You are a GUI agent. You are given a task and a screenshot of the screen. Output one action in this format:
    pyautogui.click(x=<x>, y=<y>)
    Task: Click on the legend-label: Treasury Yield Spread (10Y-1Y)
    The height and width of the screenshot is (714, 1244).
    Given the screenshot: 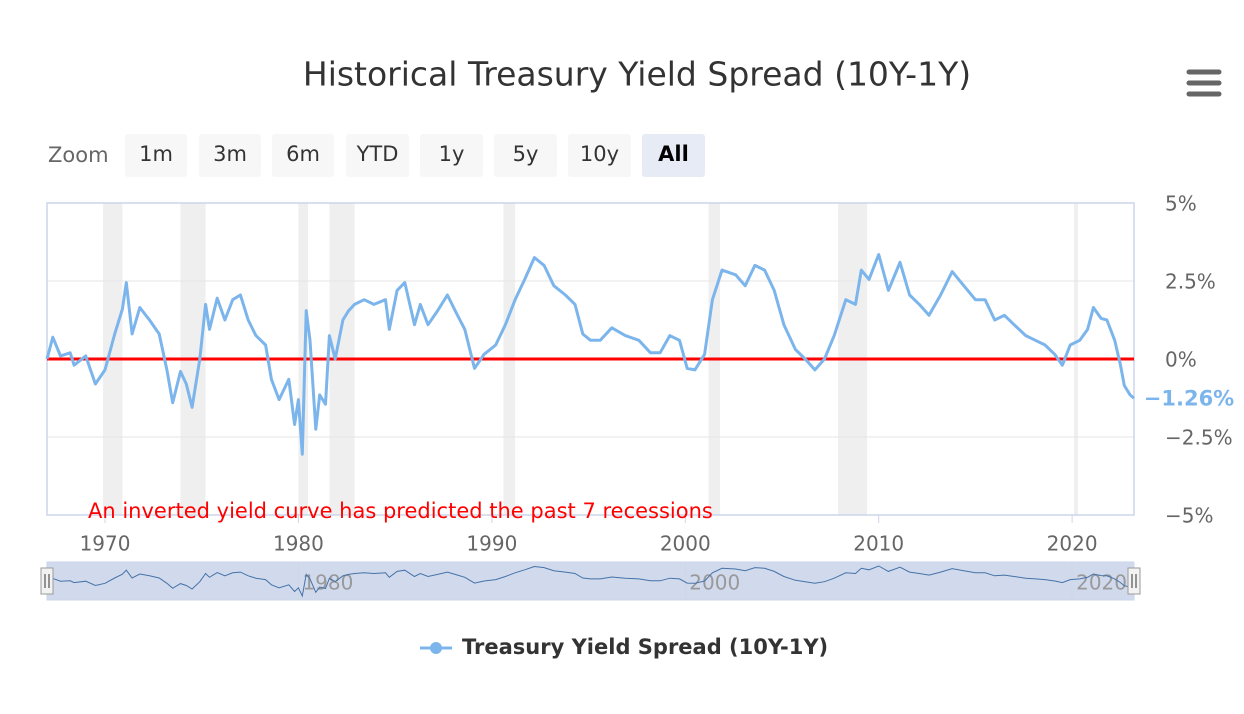 What is the action you would take?
    pyautogui.click(x=645, y=647)
    